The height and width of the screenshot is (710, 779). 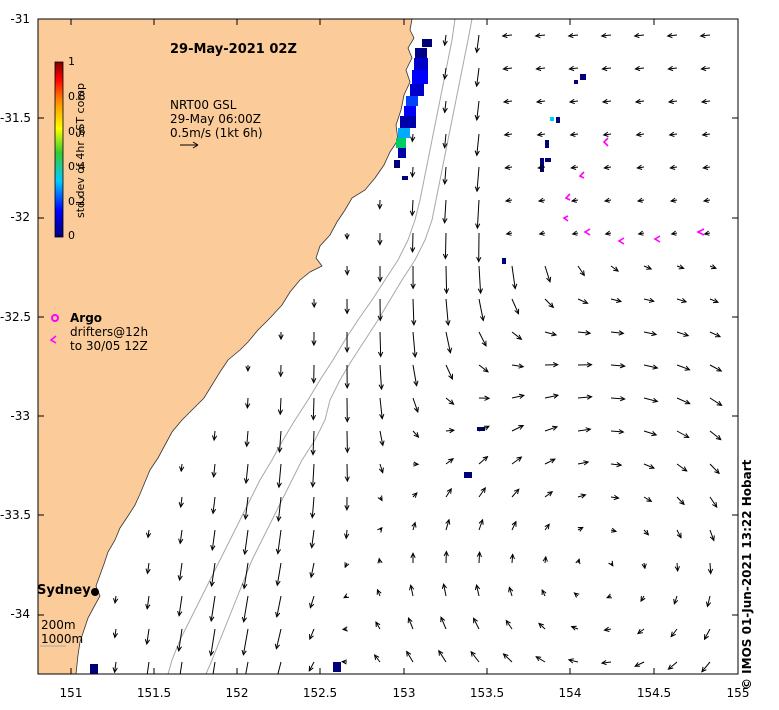 I want to click on drifter-mark, so click(x=587, y=232).